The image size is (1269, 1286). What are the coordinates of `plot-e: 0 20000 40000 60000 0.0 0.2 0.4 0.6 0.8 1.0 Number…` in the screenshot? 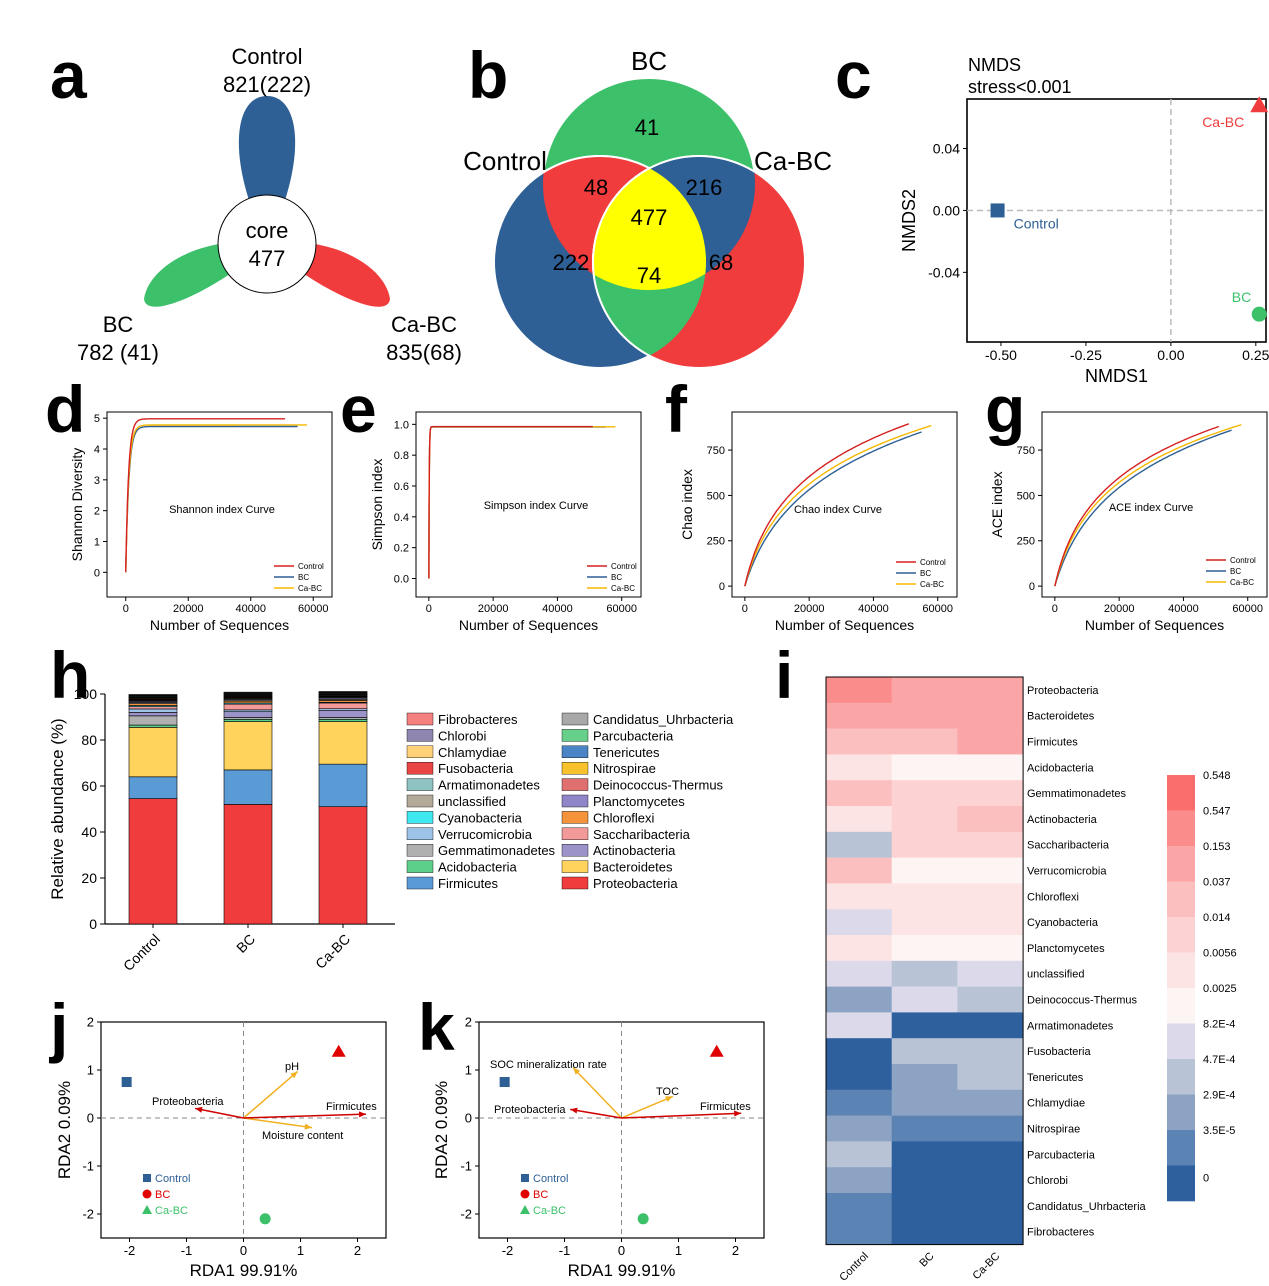 It's located at (505, 522).